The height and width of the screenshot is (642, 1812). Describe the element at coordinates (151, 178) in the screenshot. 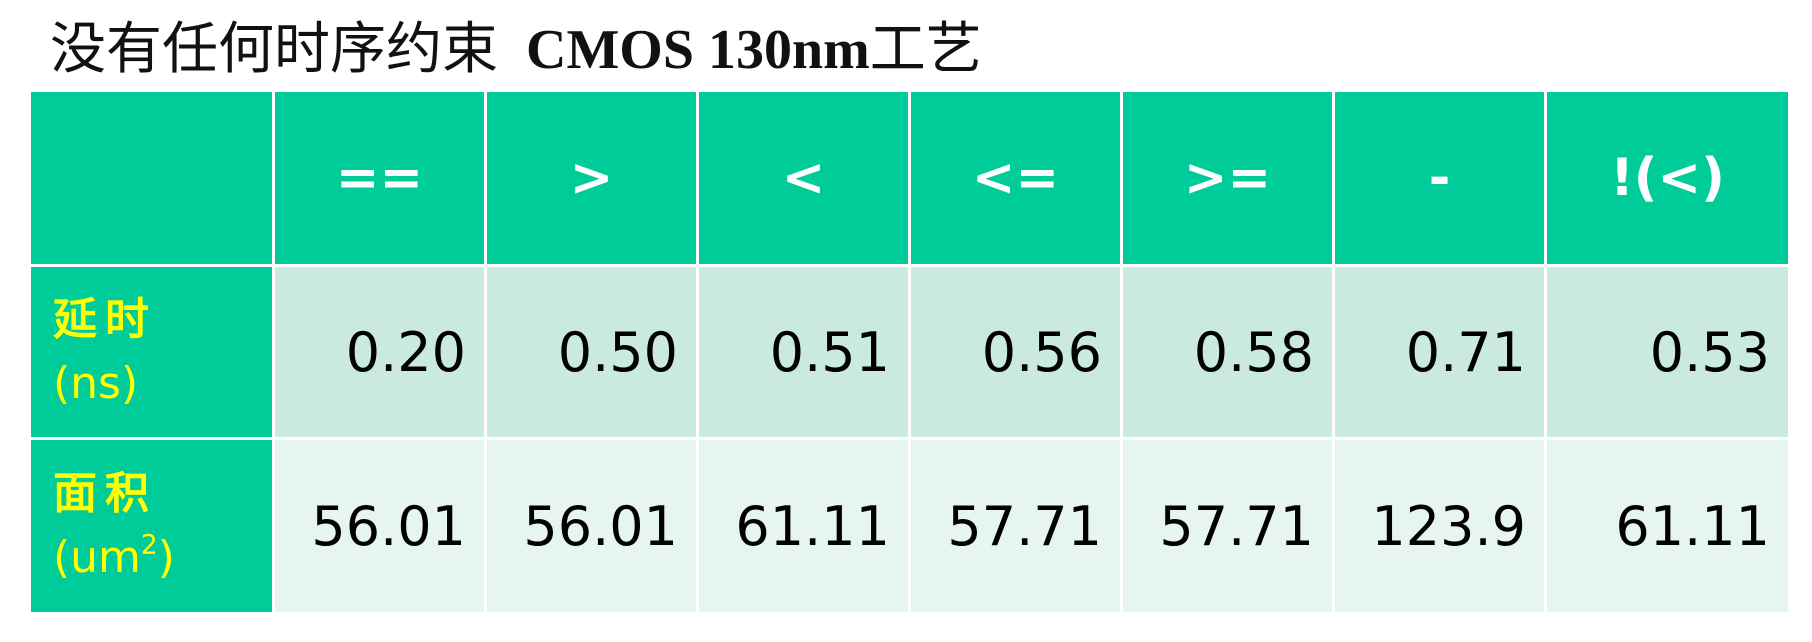

I see `header-corner-cell` at that location.